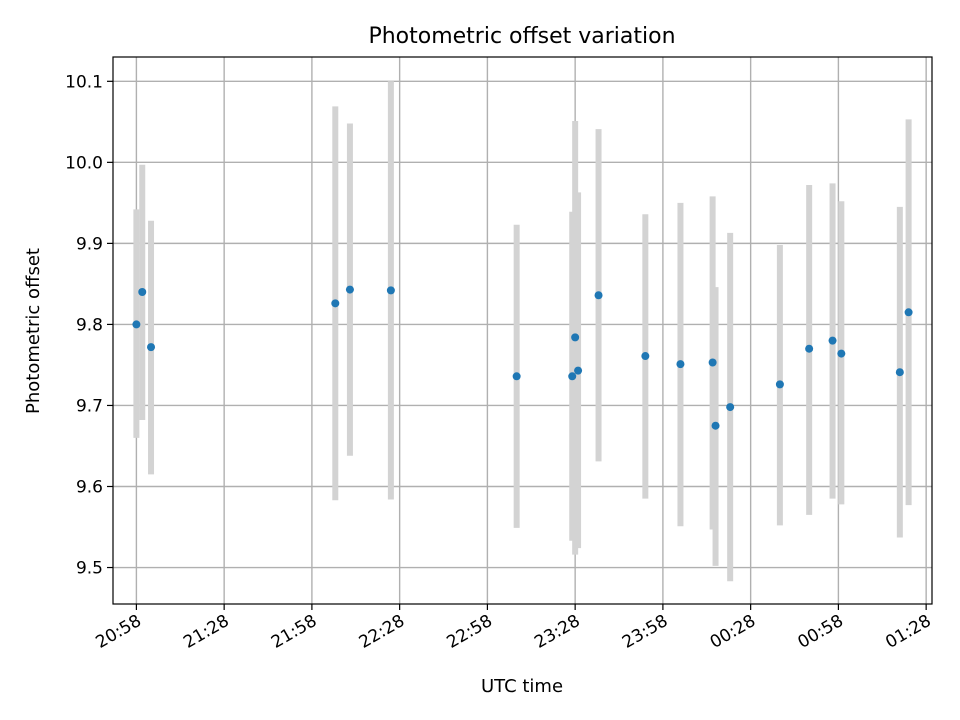 This screenshot has height=720, width=960. I want to click on y-tick-label-5: 10.0, so click(84, 163).